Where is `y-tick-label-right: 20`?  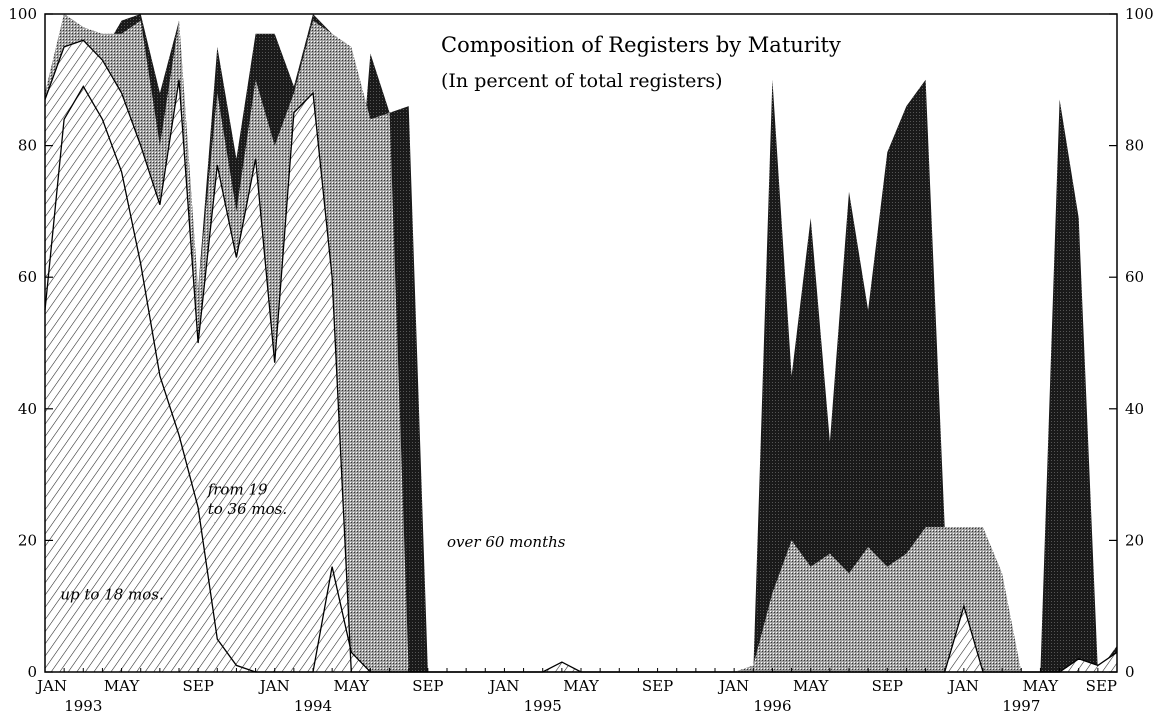 y-tick-label-right: 20 is located at coordinates (1134, 540).